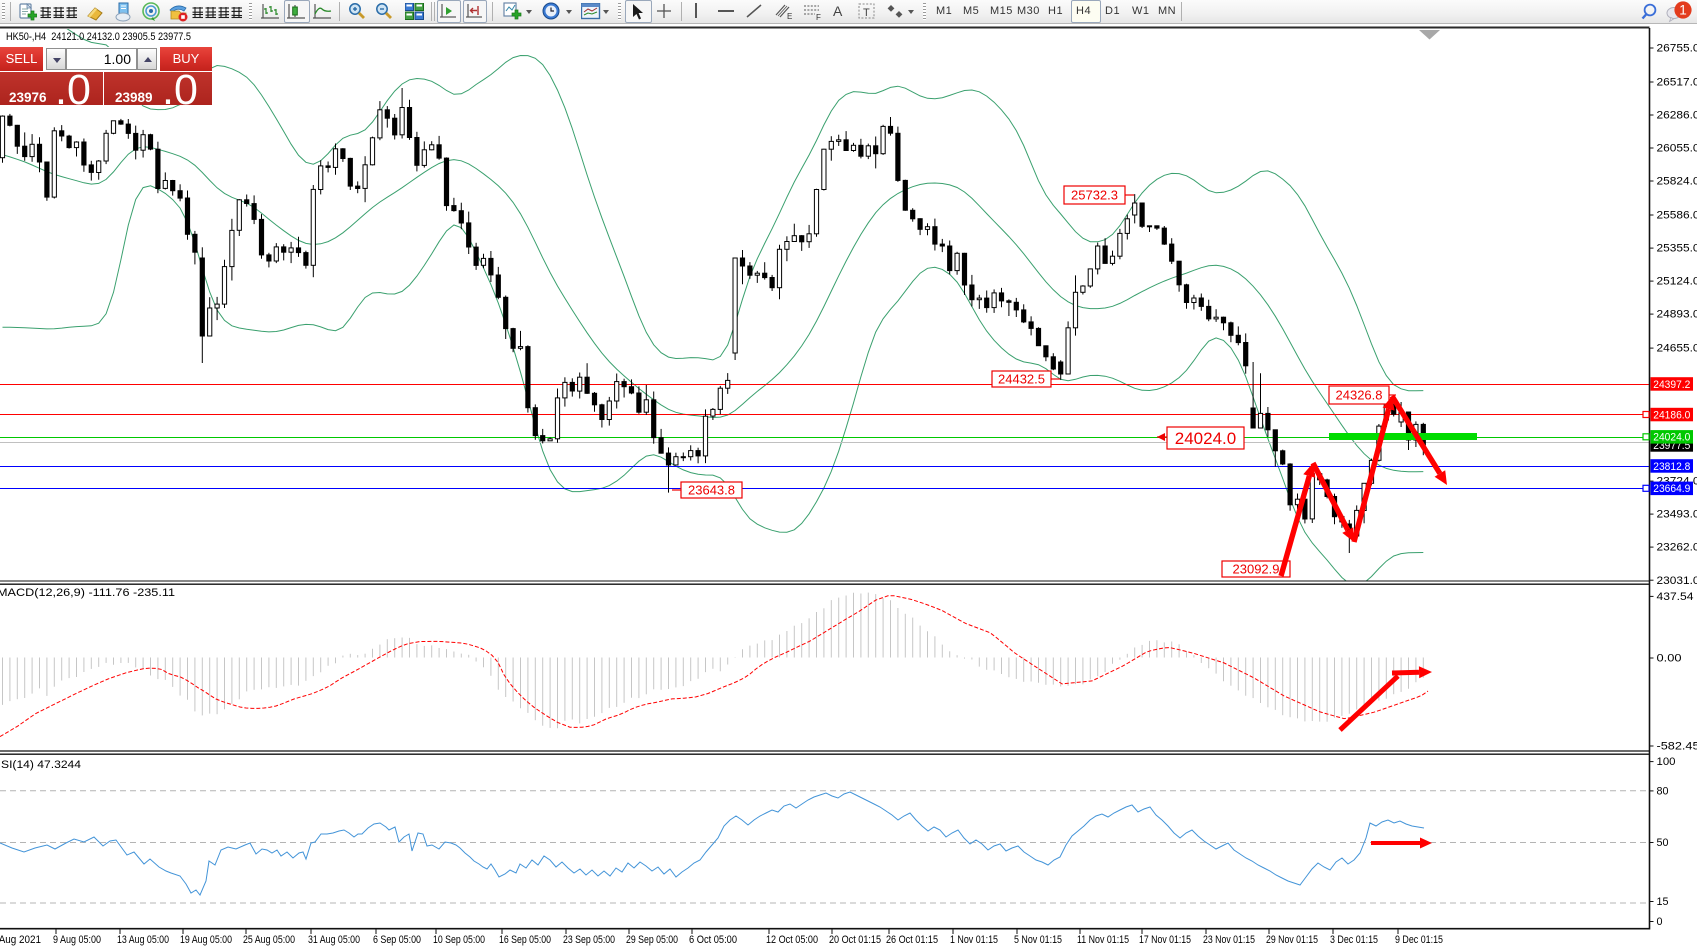 The width and height of the screenshot is (1697, 950). Describe the element at coordinates (1677, 116) in the screenshot. I see `svg-text: 26286.0` at that location.